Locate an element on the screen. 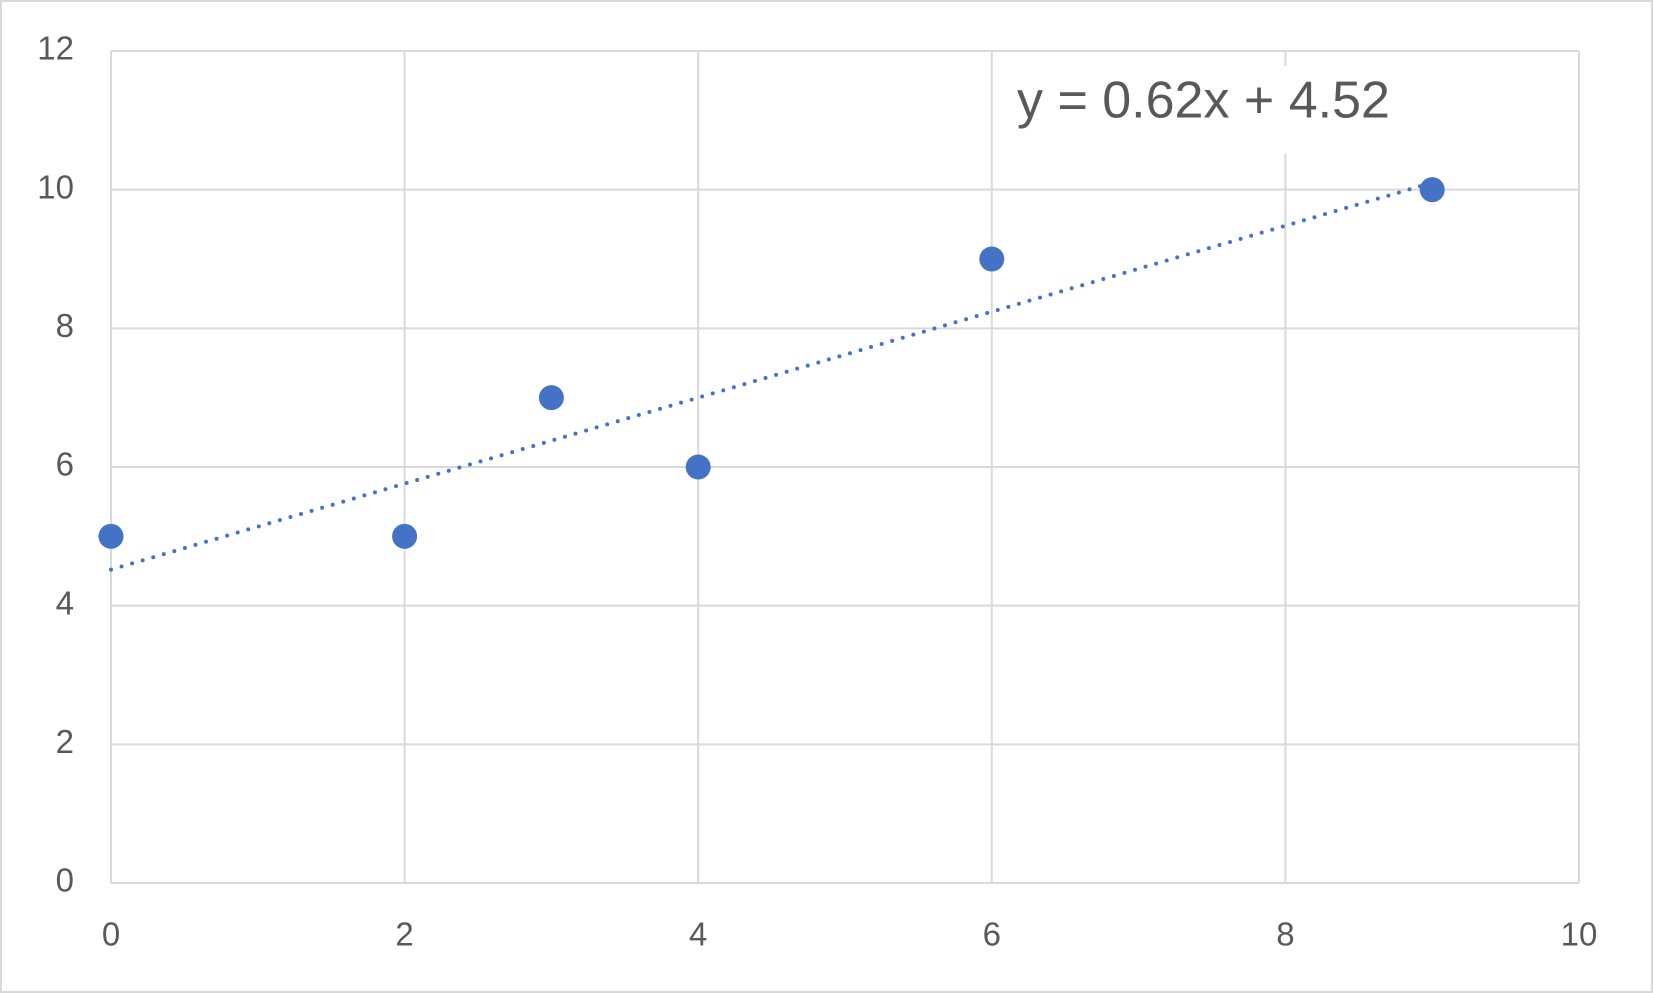  x-tick-label: 10 is located at coordinates (1579, 934).